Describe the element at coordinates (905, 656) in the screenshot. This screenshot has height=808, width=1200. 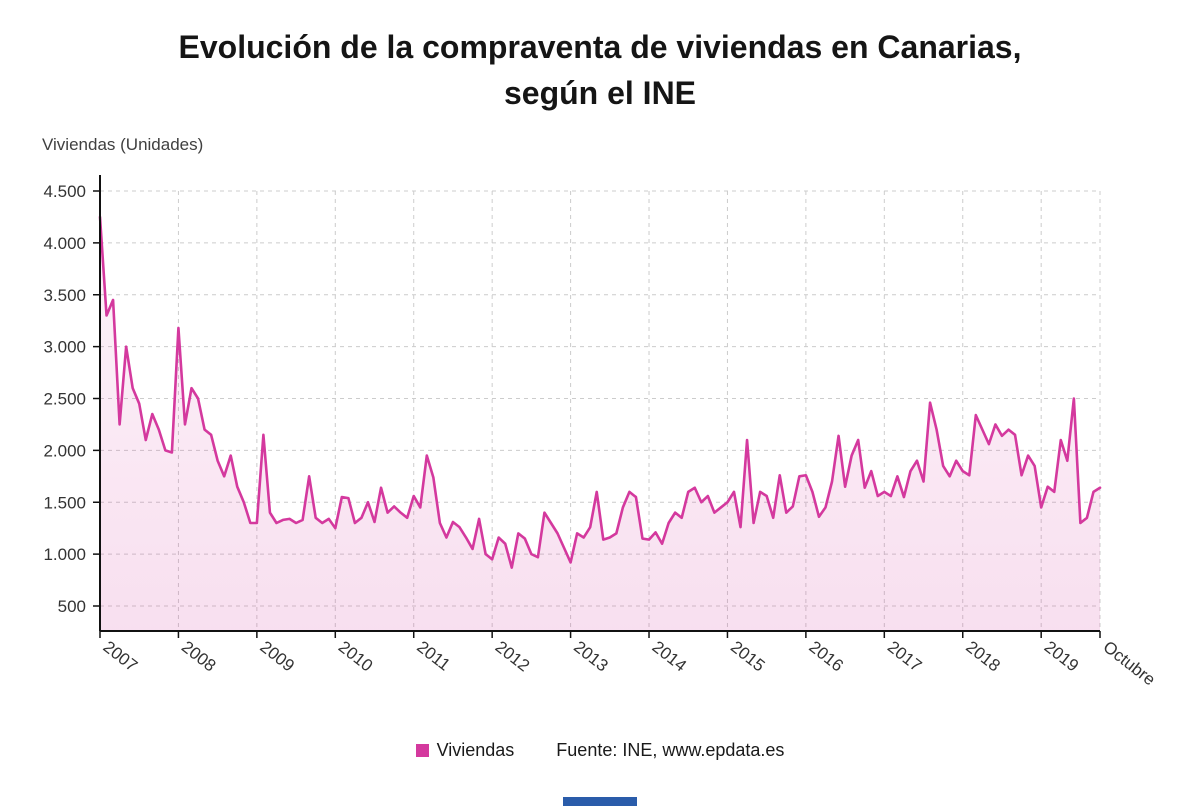
I see `svg-text: 2017` at that location.